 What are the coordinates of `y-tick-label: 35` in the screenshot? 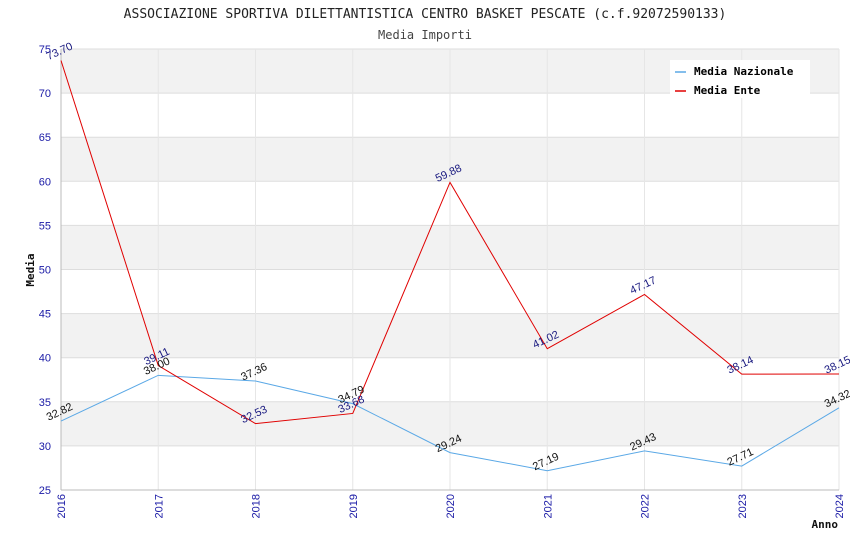 It's located at (45, 403).